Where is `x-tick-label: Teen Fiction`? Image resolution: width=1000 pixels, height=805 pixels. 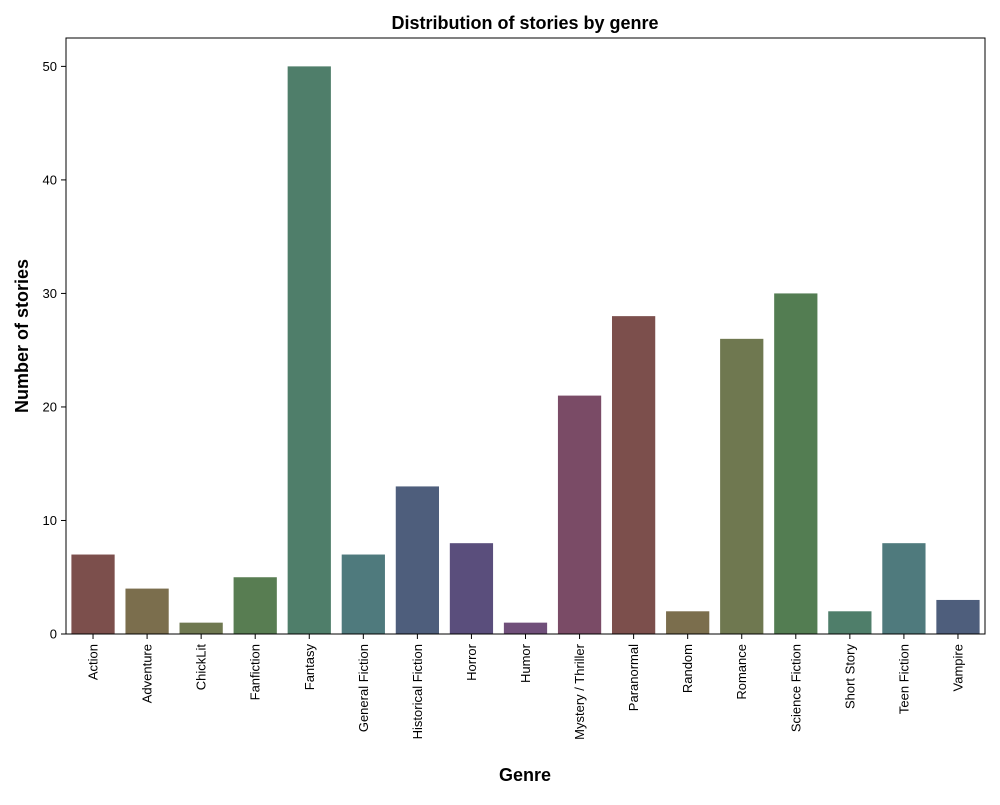
x-tick-label: Teen Fiction is located at coordinates (903, 679).